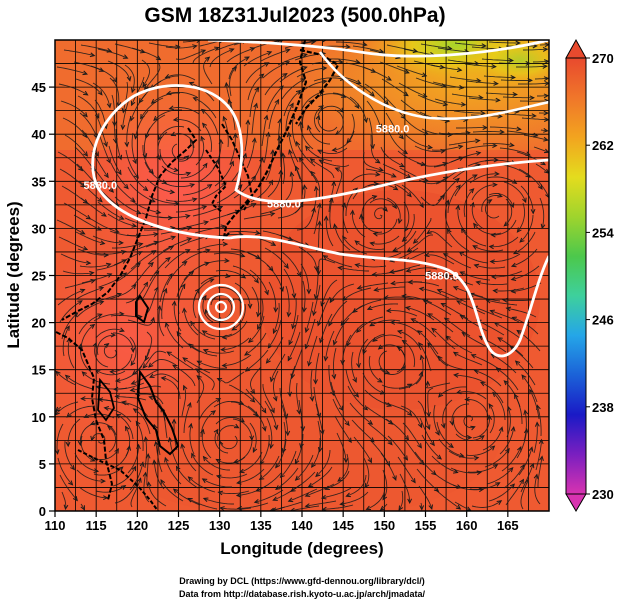 Image resolution: width=619 pixels, height=605 pixels. I want to click on x-tick-label: 120, so click(137, 525).